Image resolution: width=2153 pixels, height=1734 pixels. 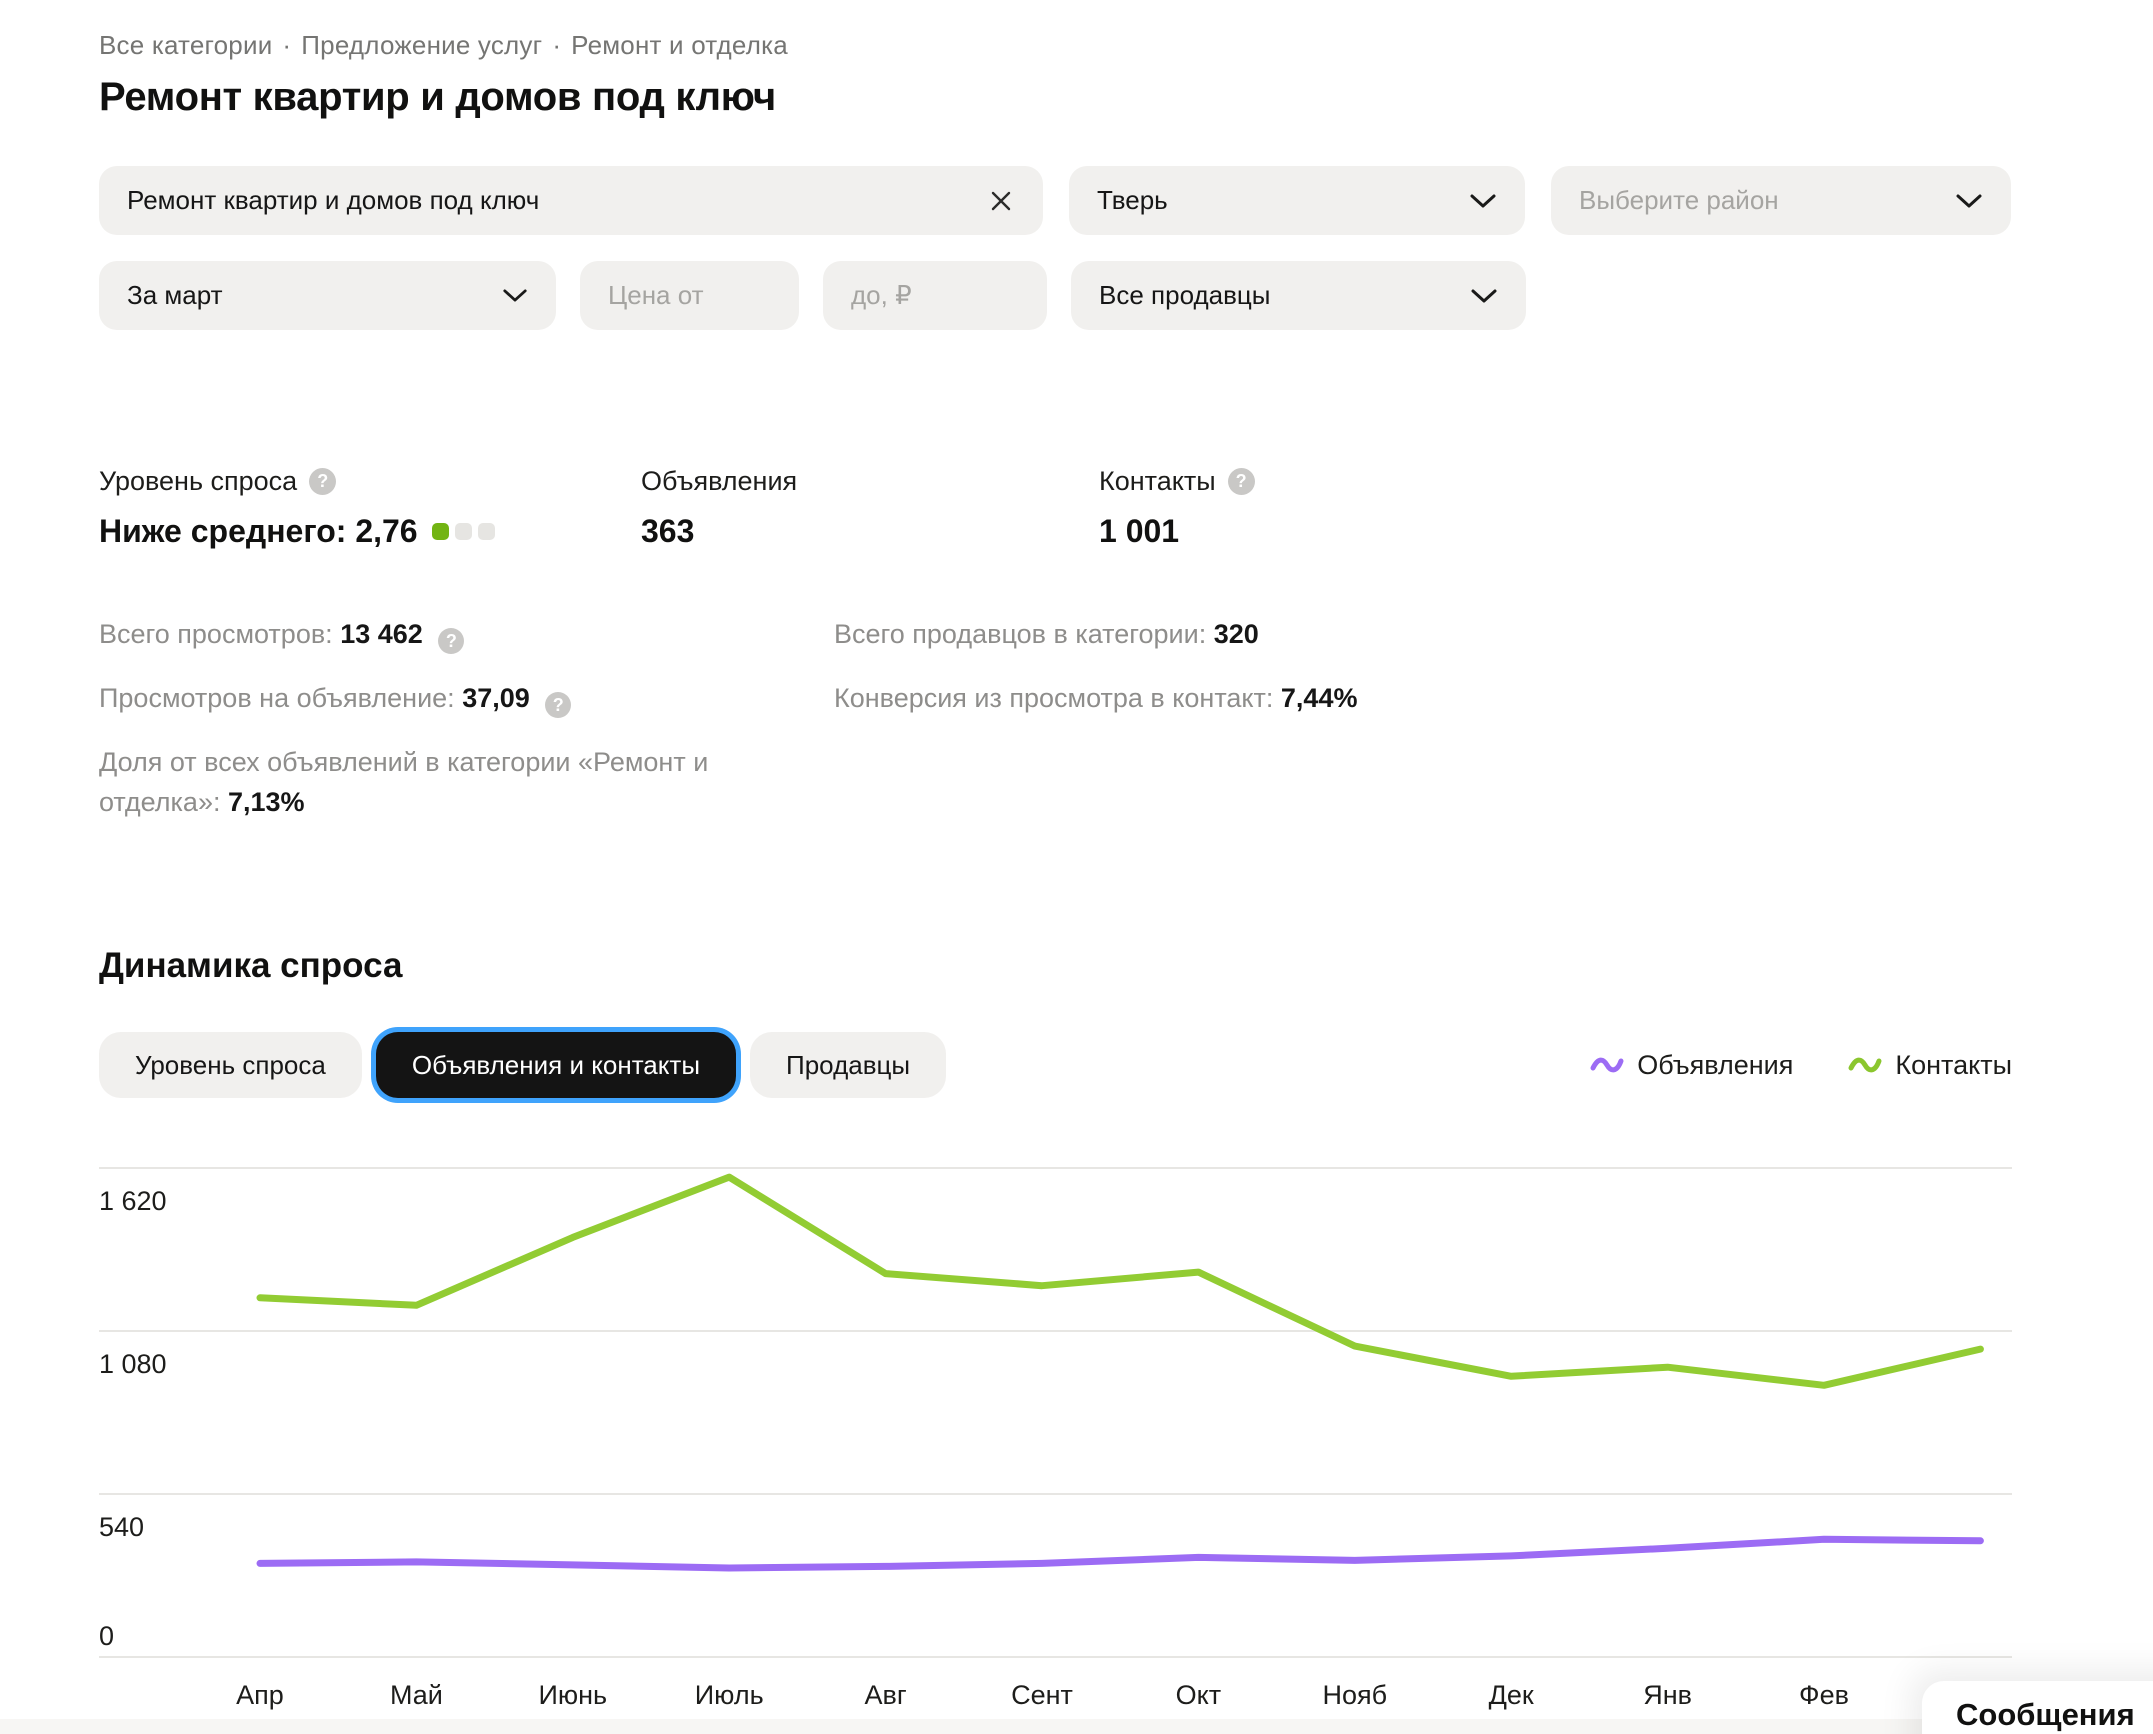 I want to click on stat-contacts: Контакты ? 1 001, so click(x=1555, y=508).